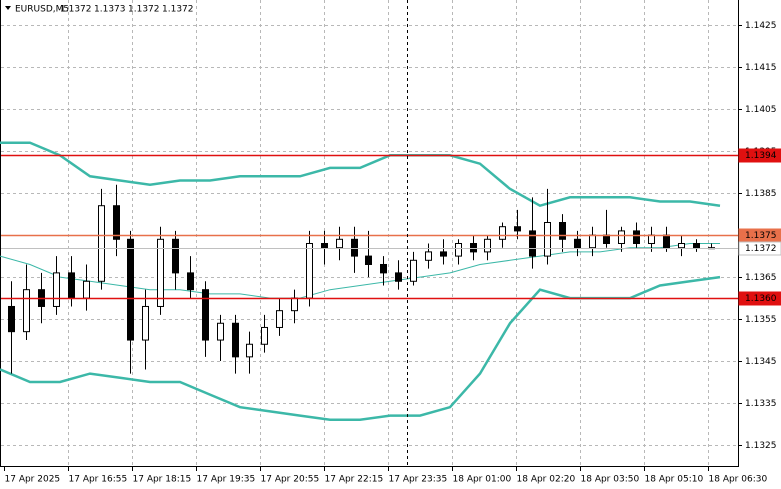  I want to click on y-tick-label: 1.1335, so click(761, 404).